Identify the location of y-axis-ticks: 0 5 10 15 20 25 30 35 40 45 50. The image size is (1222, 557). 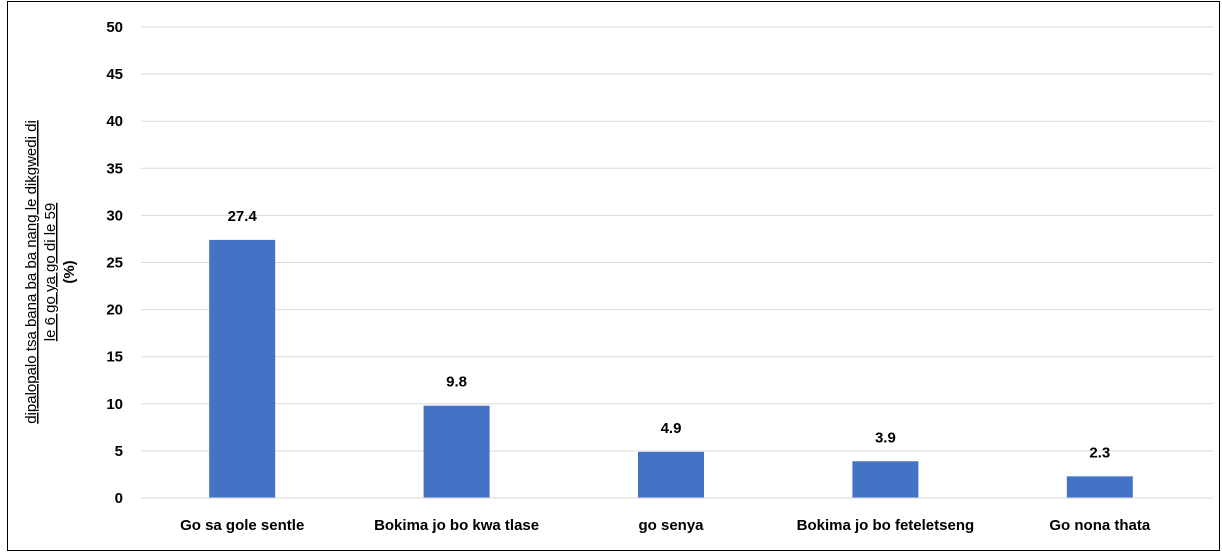
(114, 263).